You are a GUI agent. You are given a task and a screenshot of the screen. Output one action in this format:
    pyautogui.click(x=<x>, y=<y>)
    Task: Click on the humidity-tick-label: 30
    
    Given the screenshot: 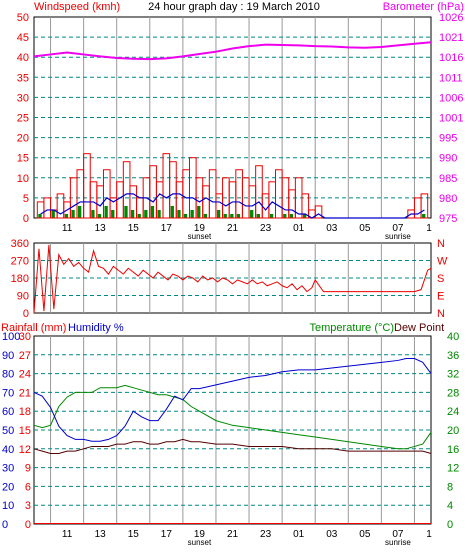 What is the action you would take?
    pyautogui.click(x=8, y=469)
    